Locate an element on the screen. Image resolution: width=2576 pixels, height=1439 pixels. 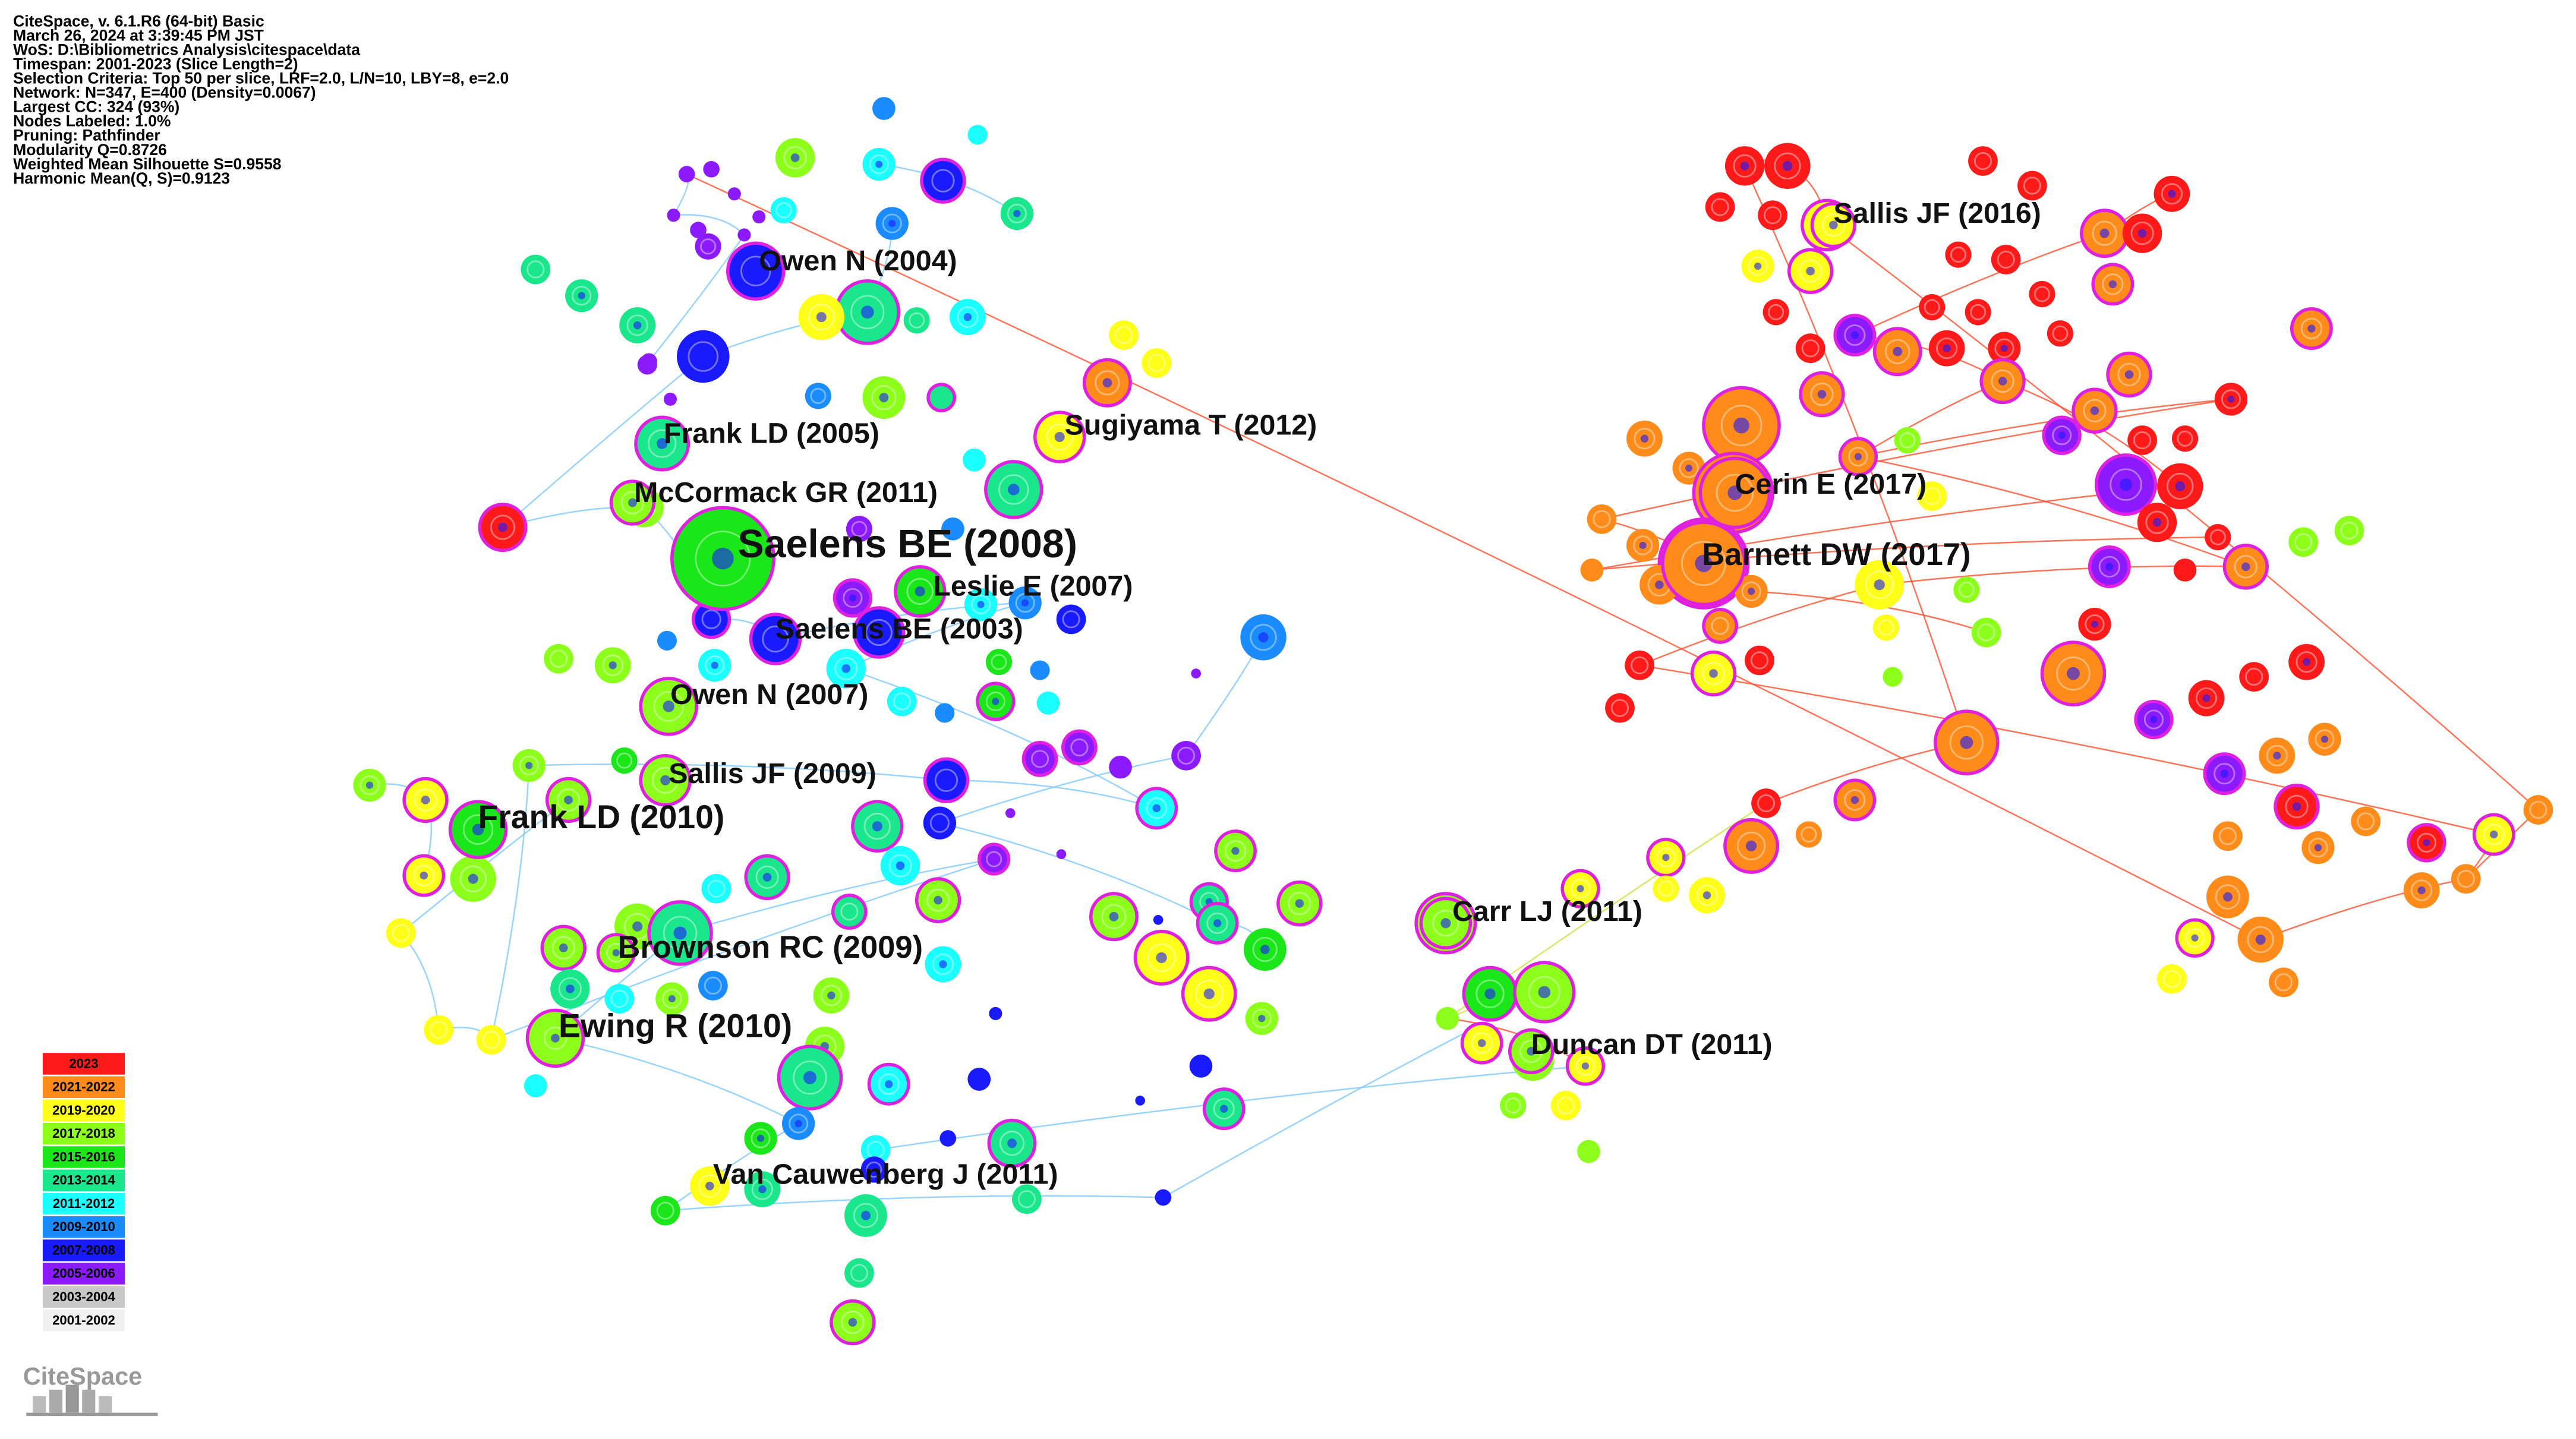
legend-label: 2015-2016 is located at coordinates (84, 1156).